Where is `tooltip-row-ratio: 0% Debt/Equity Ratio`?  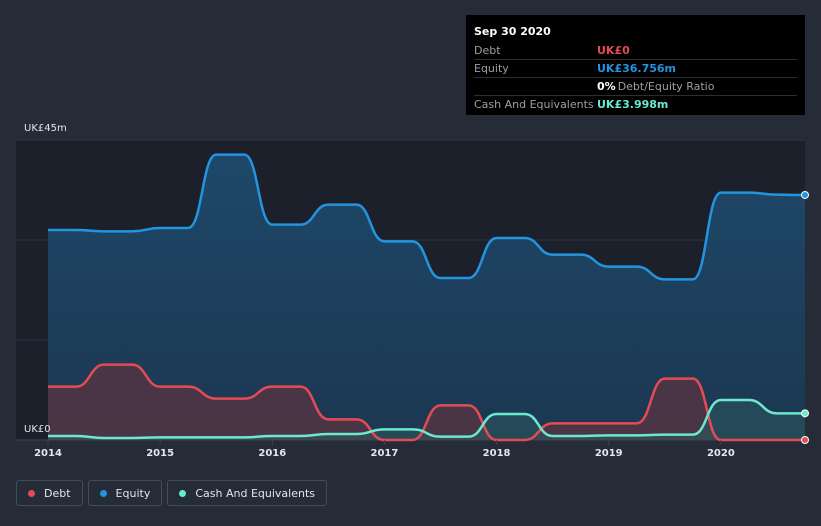 tooltip-row-ratio: 0% Debt/Equity Ratio is located at coordinates (635, 87).